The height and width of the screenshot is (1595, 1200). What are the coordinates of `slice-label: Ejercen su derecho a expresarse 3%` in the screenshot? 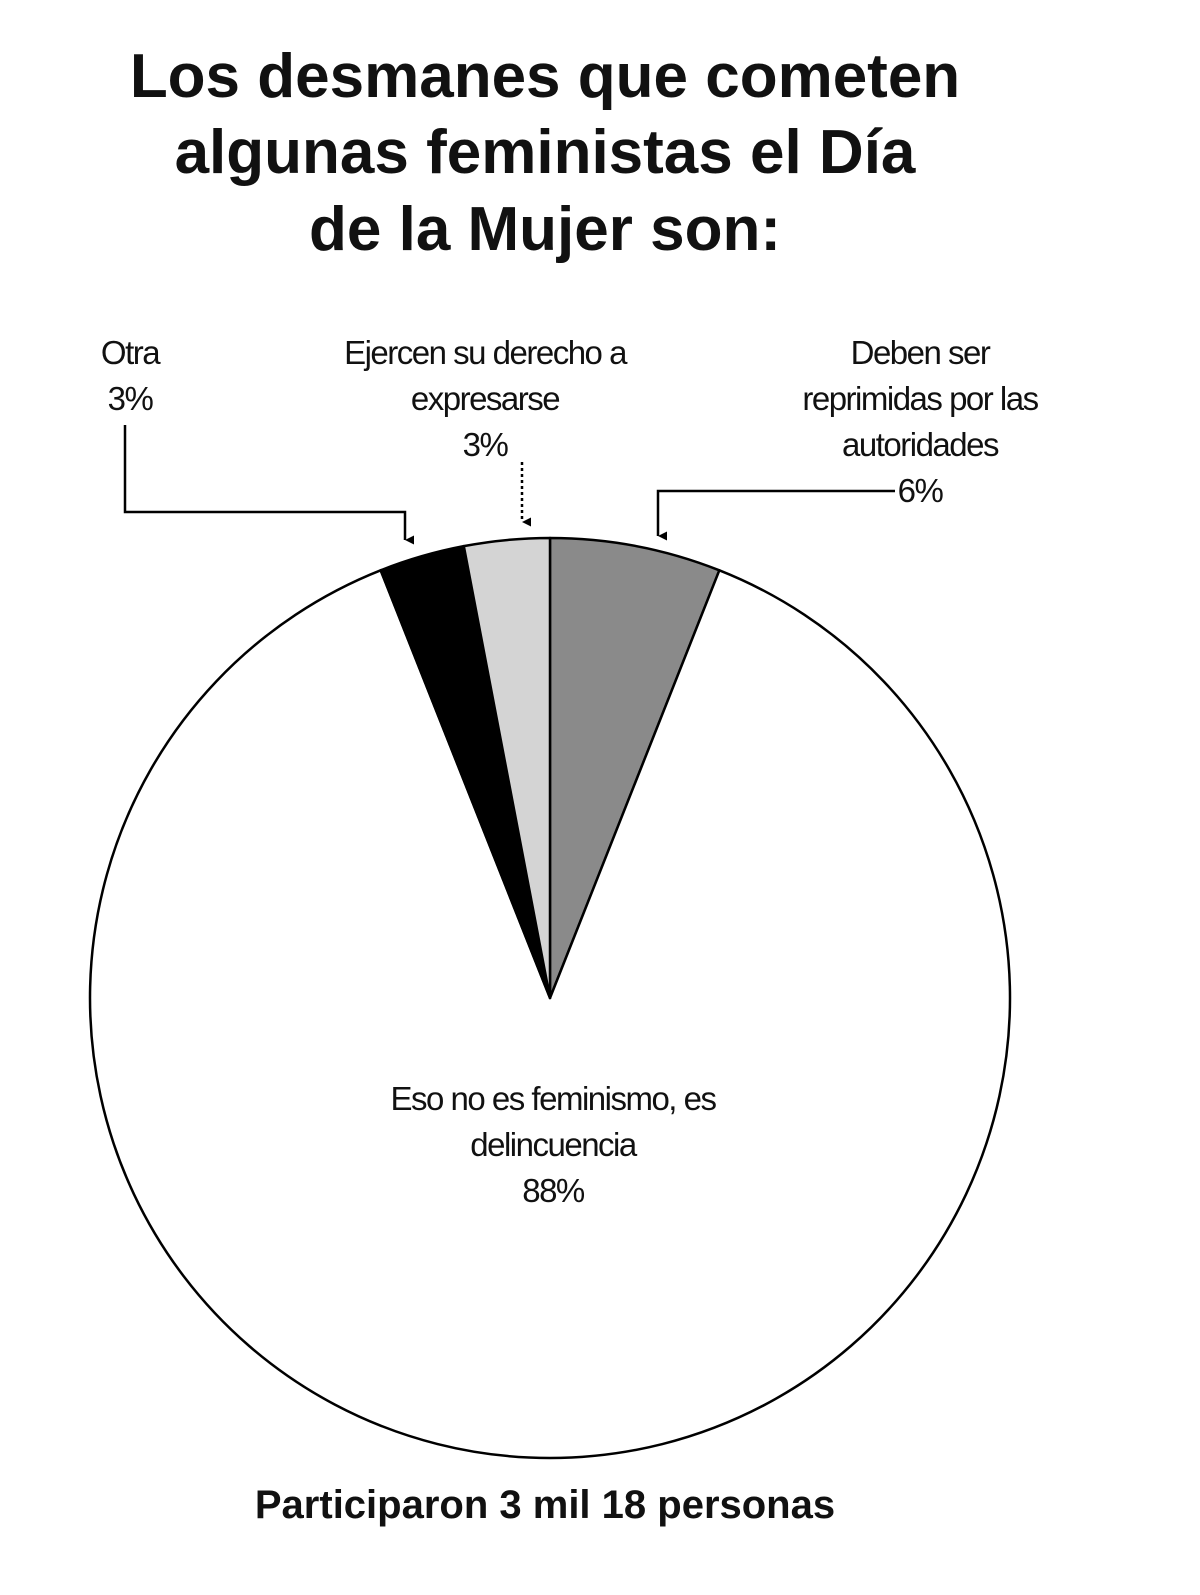 It's located at (485, 399).